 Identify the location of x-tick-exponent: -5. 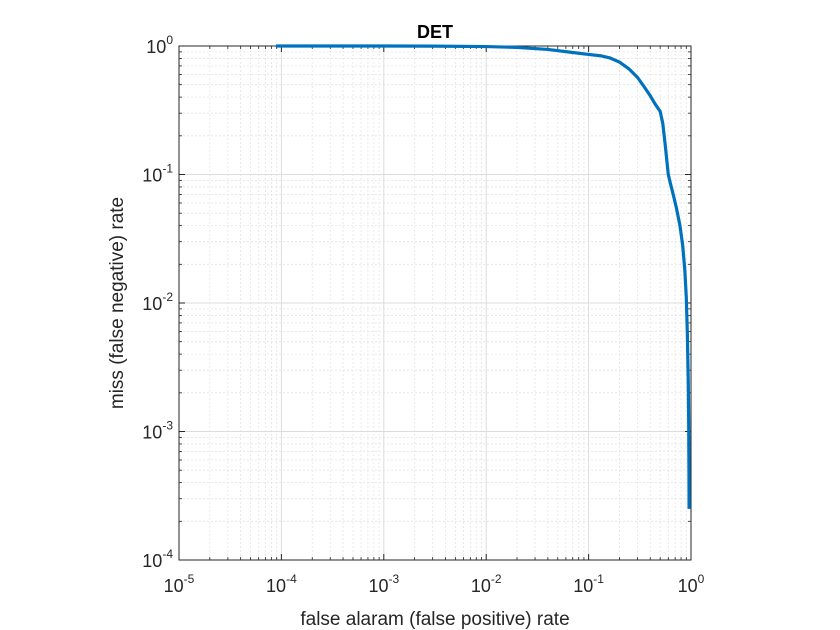
(189, 579).